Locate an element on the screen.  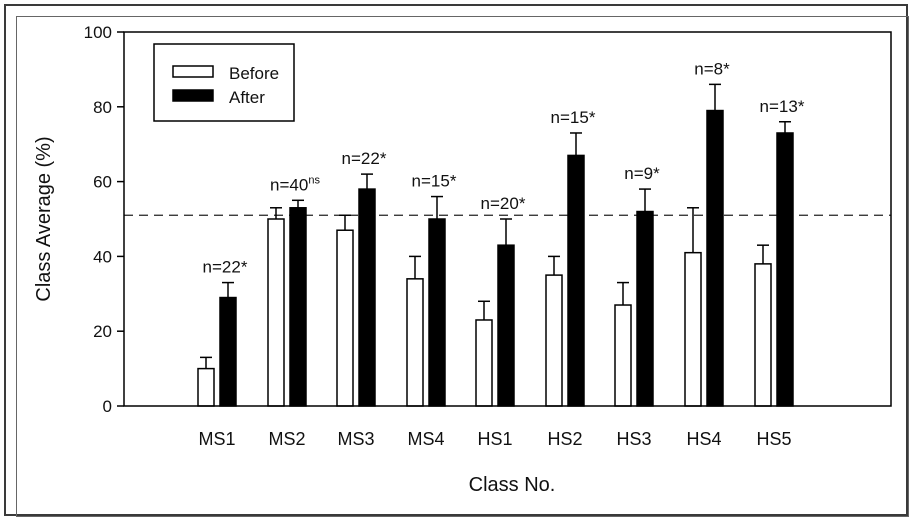
x-tick-label: MS1 is located at coordinates (216, 439).